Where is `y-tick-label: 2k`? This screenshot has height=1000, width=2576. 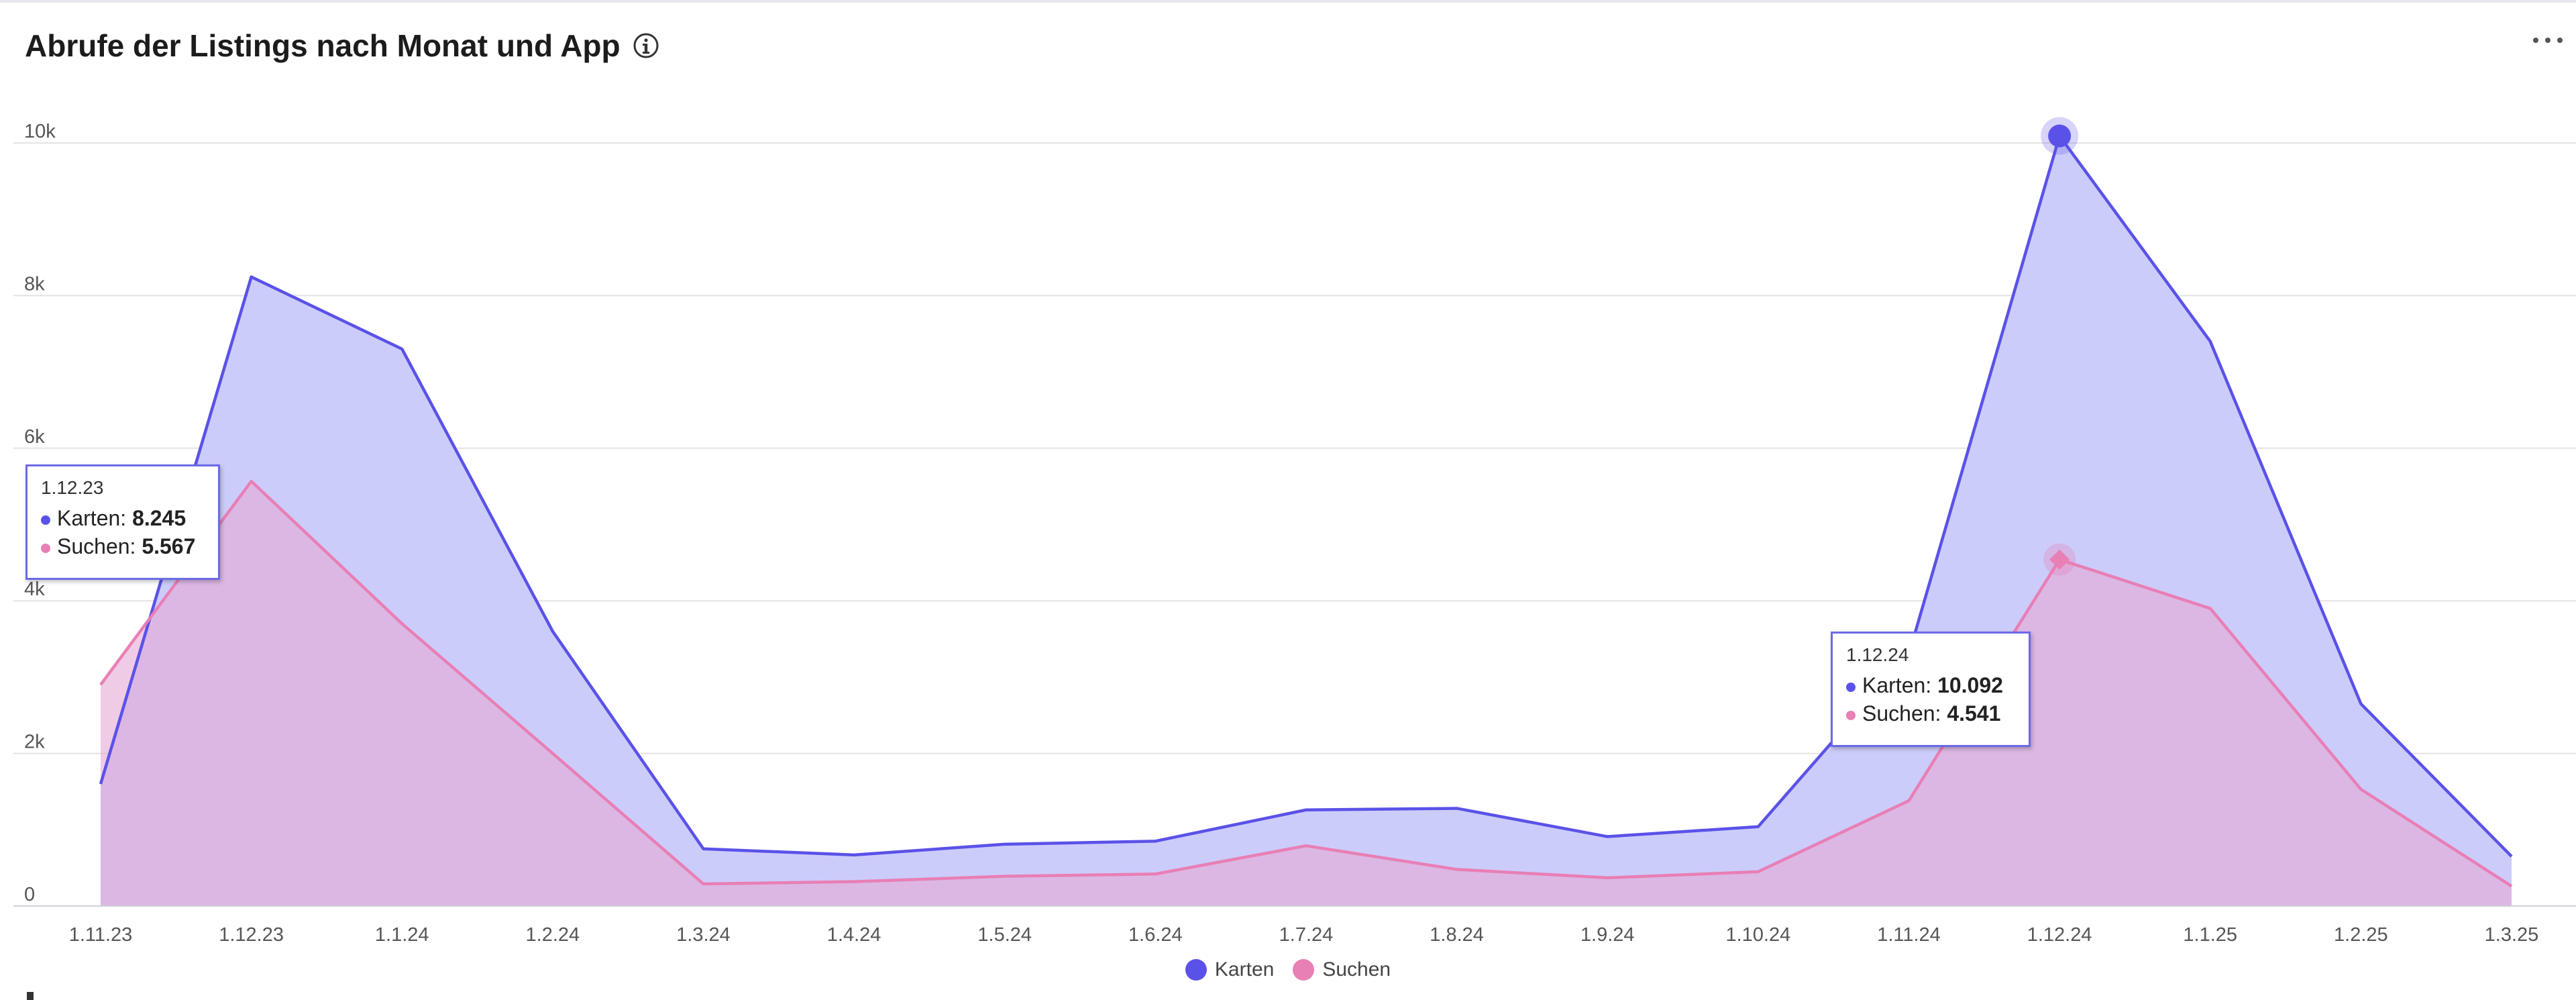 y-tick-label: 2k is located at coordinates (34, 743).